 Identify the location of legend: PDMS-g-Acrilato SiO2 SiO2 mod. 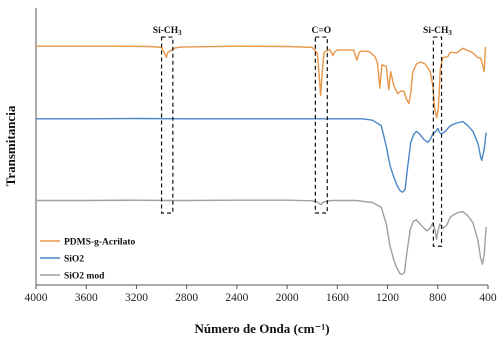
(87, 260).